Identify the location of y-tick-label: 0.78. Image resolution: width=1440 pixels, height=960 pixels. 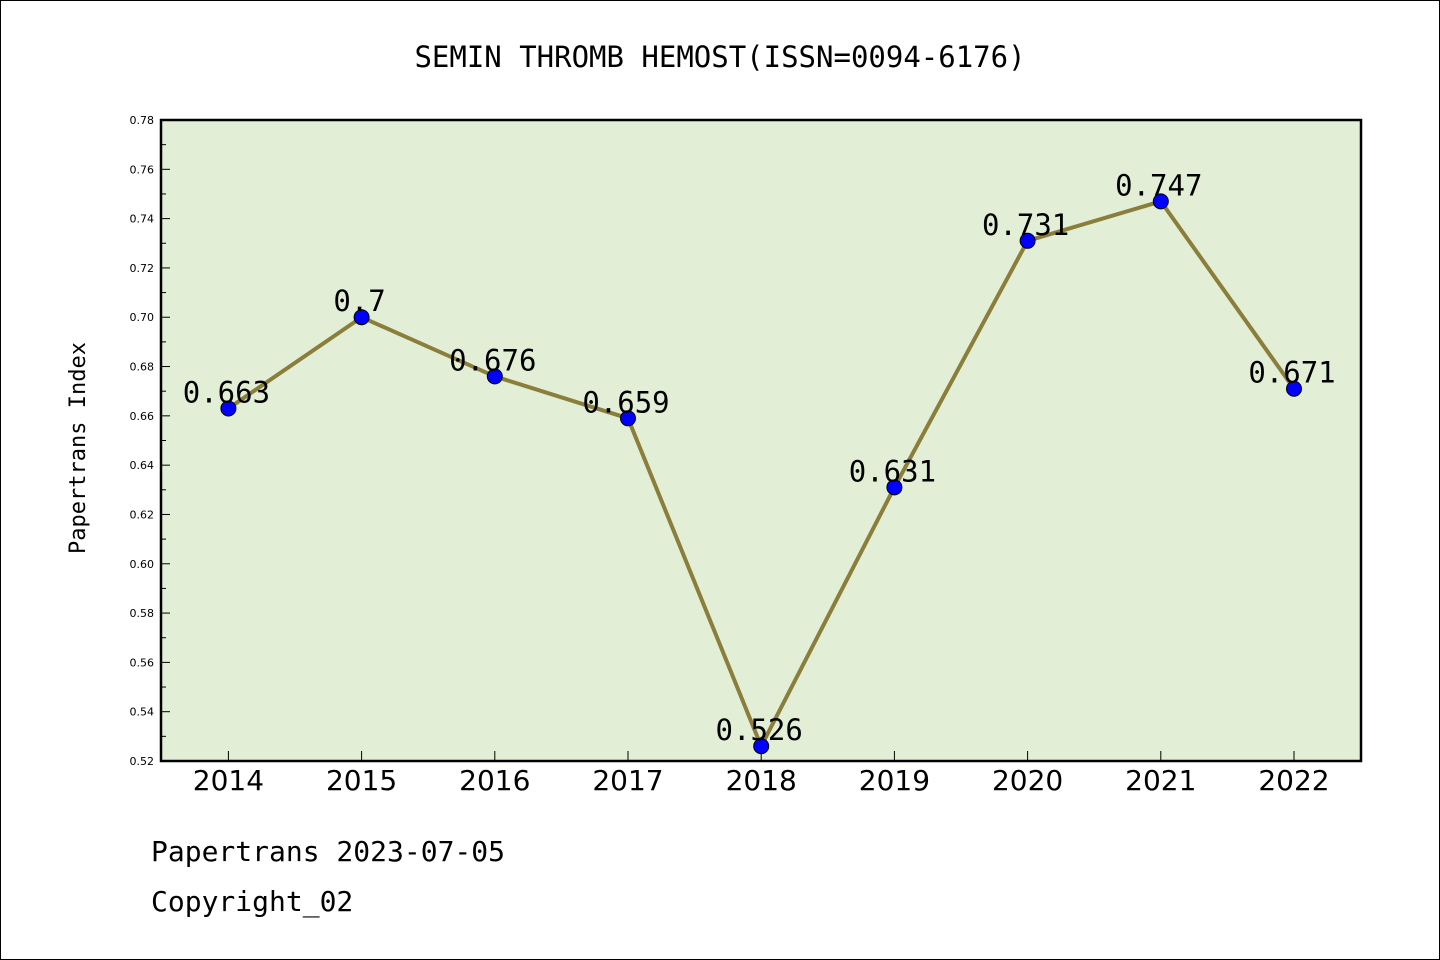
(142, 120).